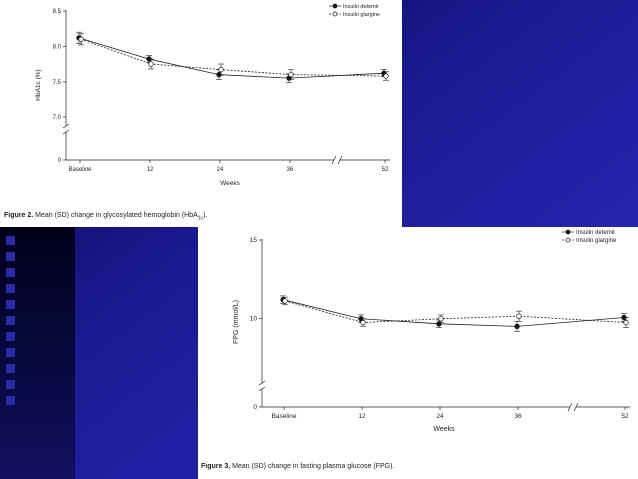 The height and width of the screenshot is (479, 638). What do you see at coordinates (57, 48) in the screenshot?
I see `y-tick-label: 8.0` at bounding box center [57, 48].